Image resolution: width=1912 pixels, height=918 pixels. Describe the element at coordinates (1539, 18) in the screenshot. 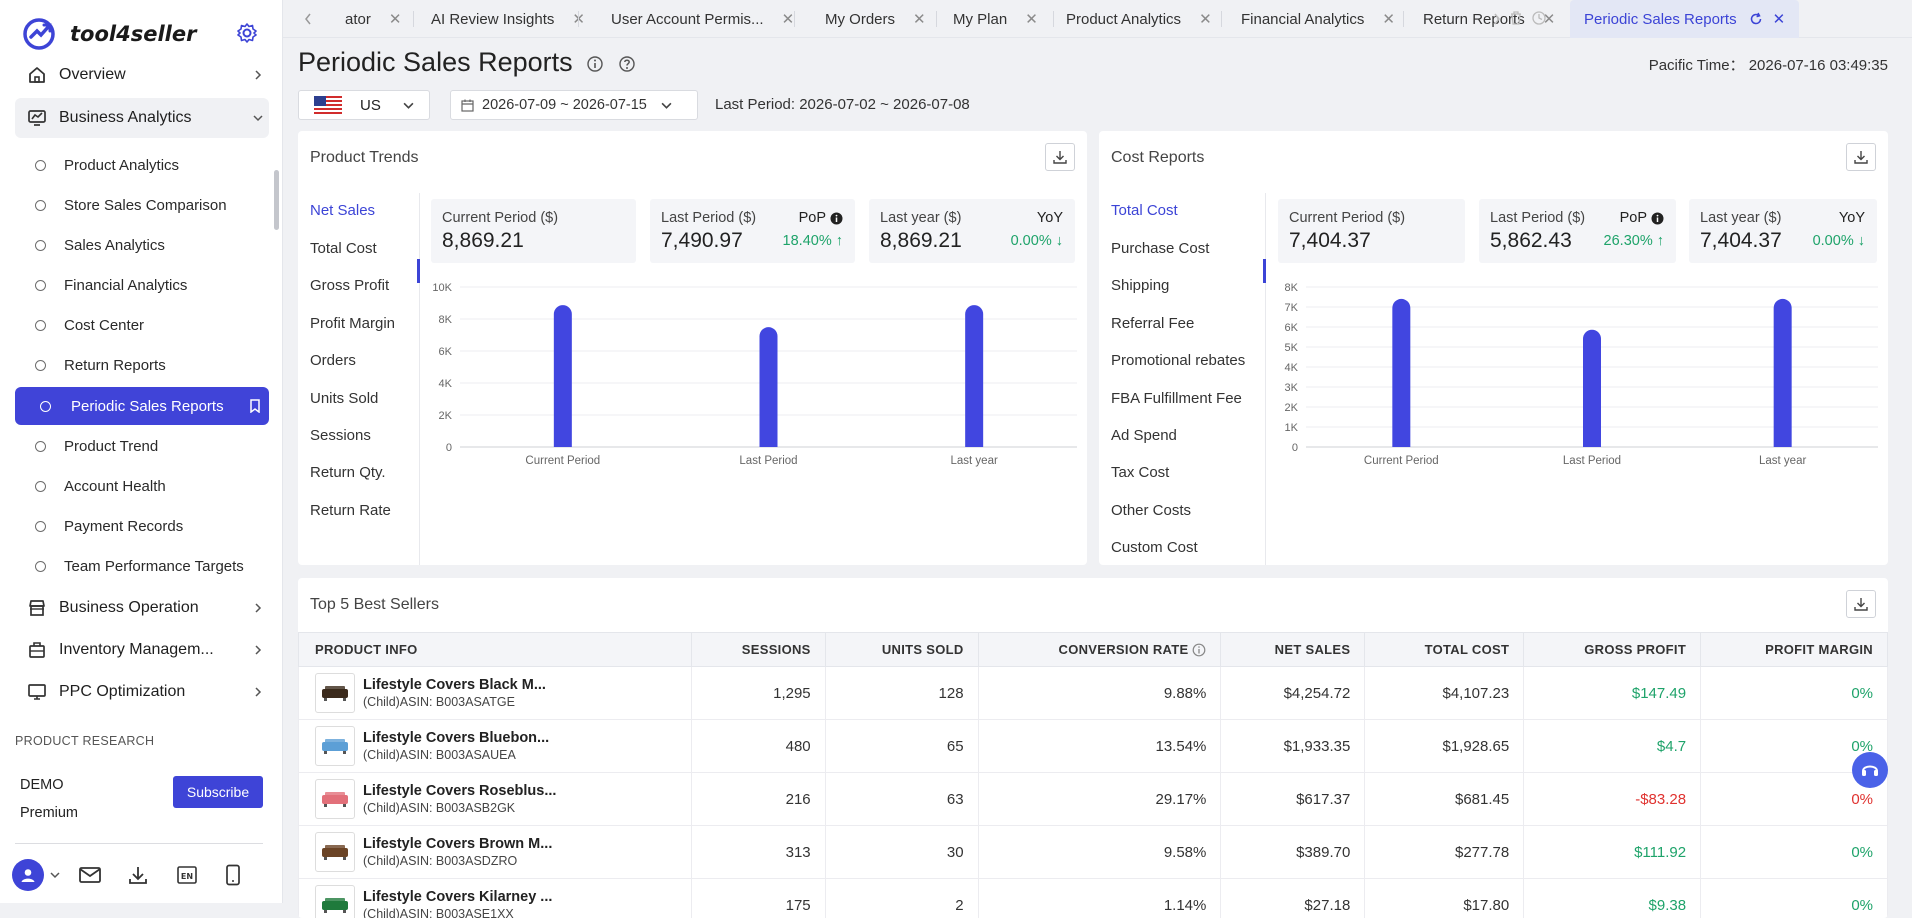

I see `clock-icon` at that location.